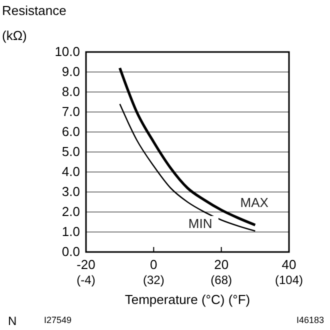 This screenshot has height=330, width=330. What do you see at coordinates (310, 320) in the screenshot?
I see `text: I46183` at bounding box center [310, 320].